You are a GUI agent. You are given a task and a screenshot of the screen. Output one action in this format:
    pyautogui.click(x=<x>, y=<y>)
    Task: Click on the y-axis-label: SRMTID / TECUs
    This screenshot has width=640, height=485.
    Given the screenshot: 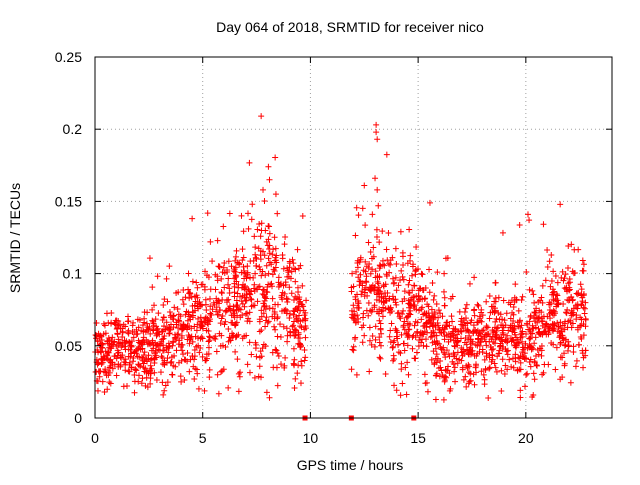 What is the action you would take?
    pyautogui.click(x=15, y=238)
    